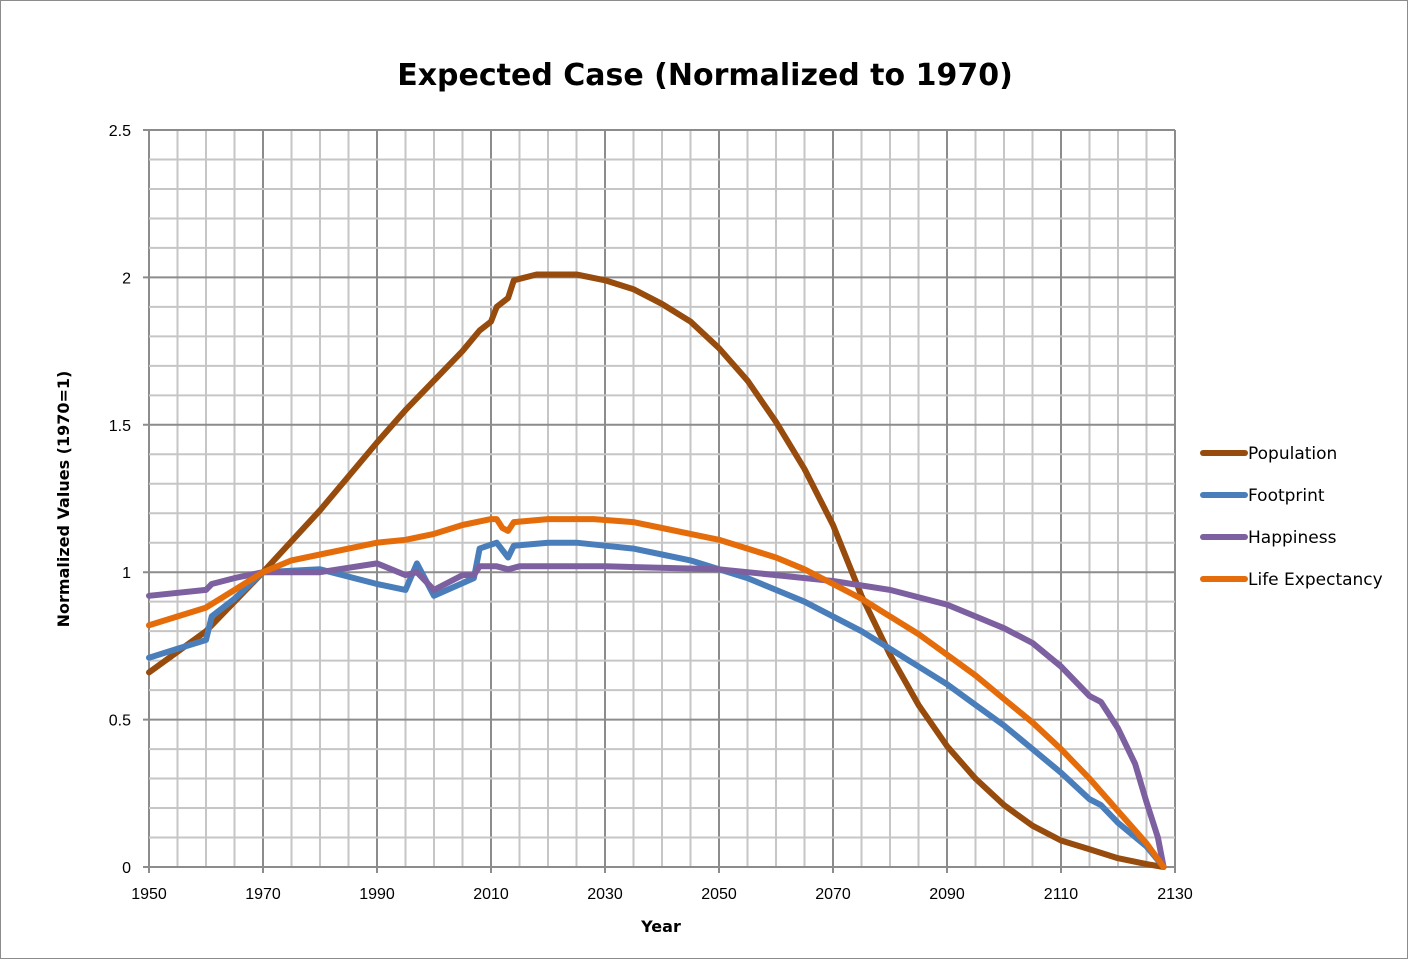 The image size is (1408, 959). I want to click on y-axis-label: Normalized Values (1970=1), so click(63, 499).